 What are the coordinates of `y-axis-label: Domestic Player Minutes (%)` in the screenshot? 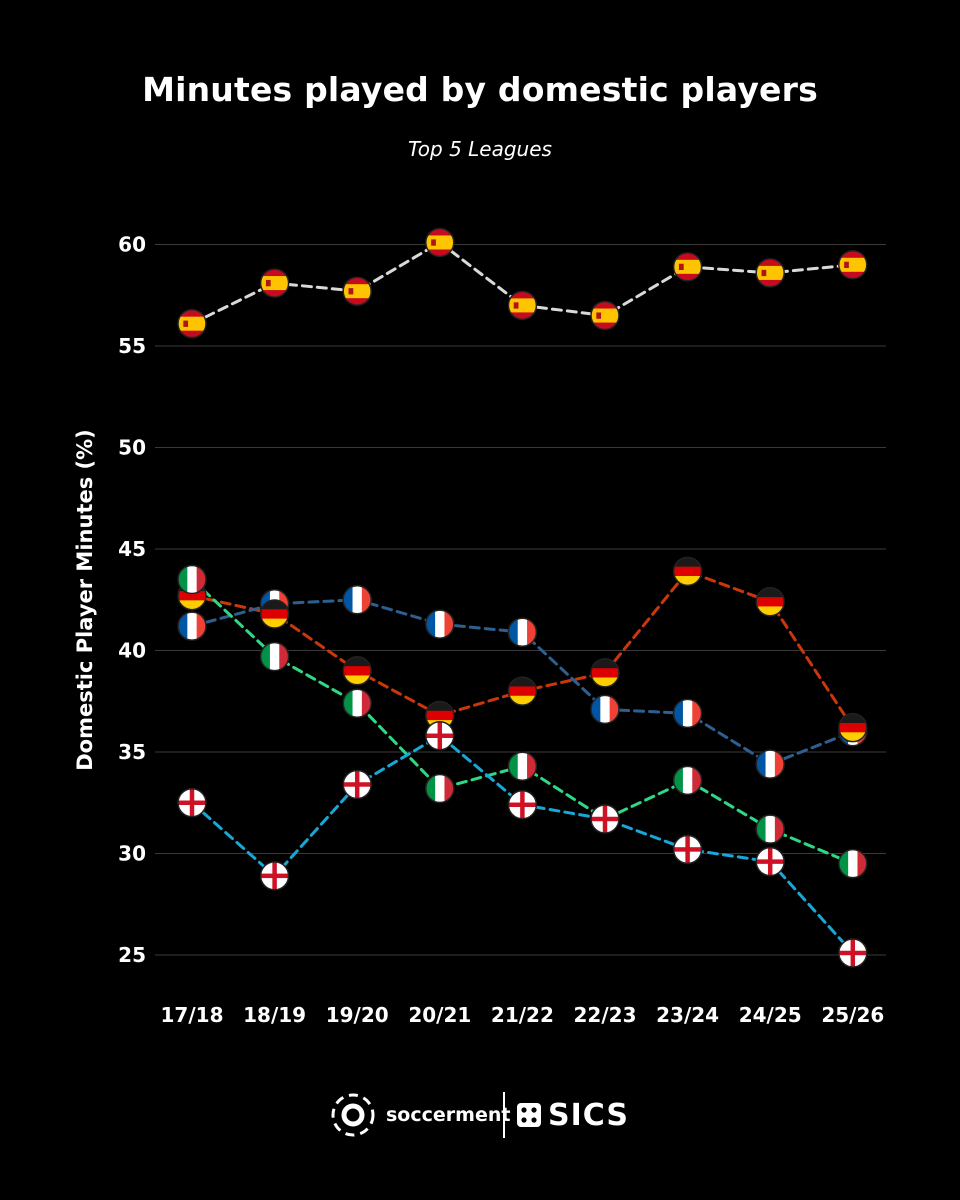 It's located at (85, 600).